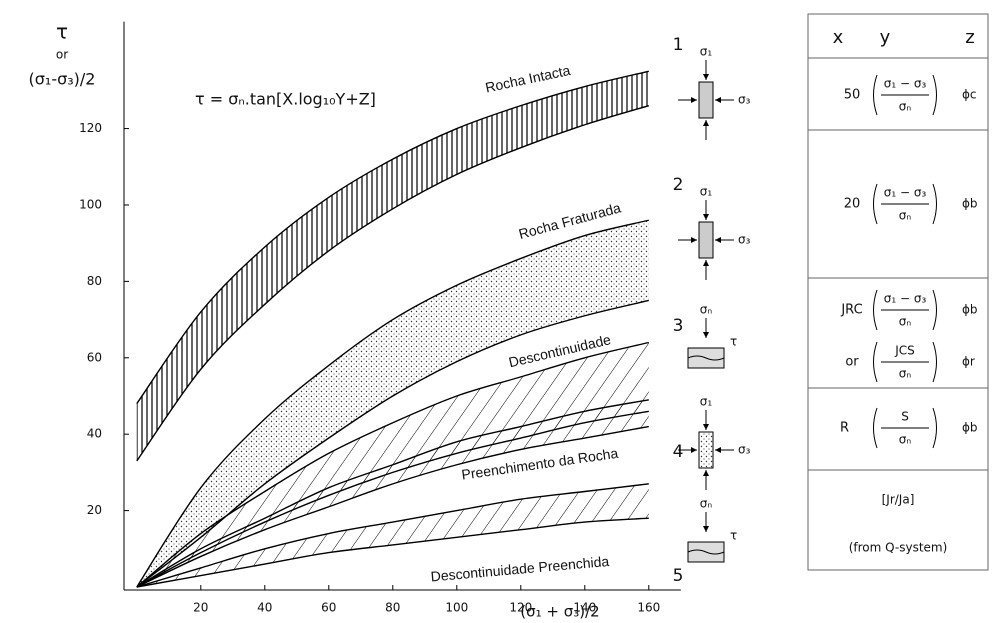 The image size is (993, 623). Describe the element at coordinates (285, 99) in the screenshot. I see `formula: τ = σₙ.tan[X.log₁₀Y+Z]` at that location.